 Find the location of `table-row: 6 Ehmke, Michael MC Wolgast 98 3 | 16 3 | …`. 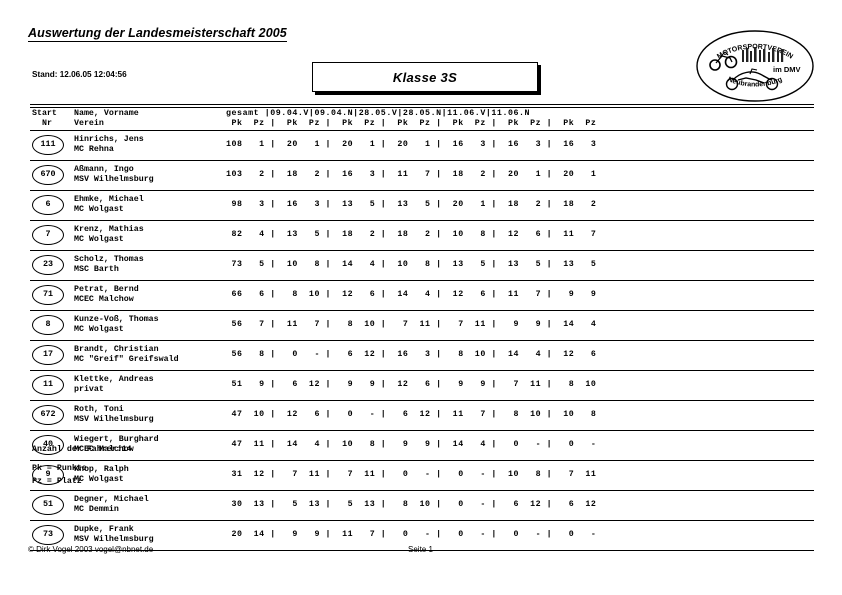

table-row: 6 Ehmke, Michael MC Wolgast 98 3 | 16 3 | … is located at coordinates (422, 205).